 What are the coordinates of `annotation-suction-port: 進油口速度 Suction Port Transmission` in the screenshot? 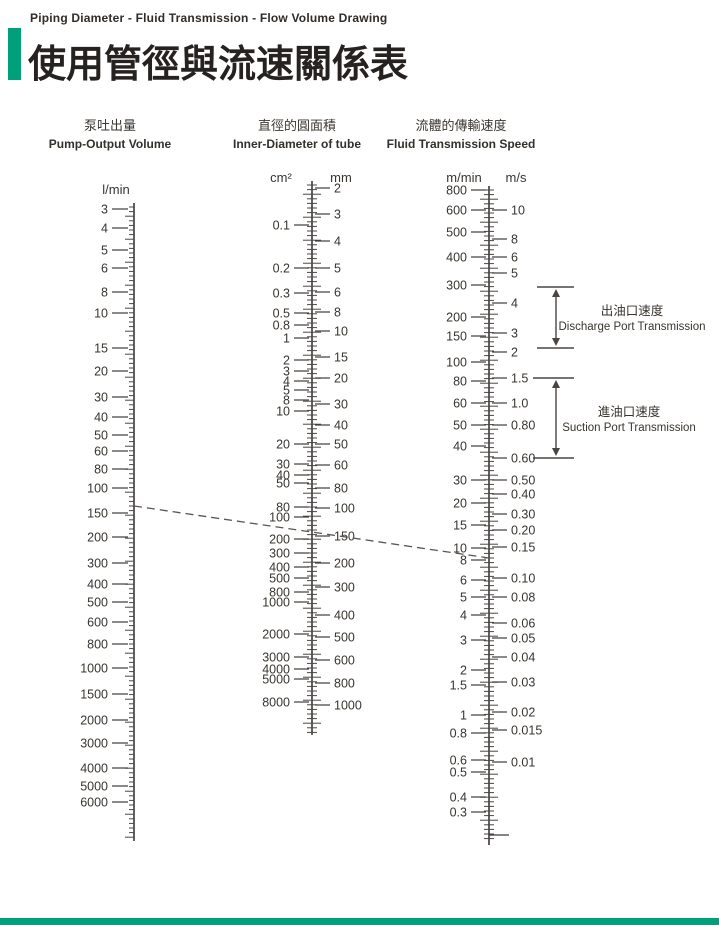 It's located at (629, 417).